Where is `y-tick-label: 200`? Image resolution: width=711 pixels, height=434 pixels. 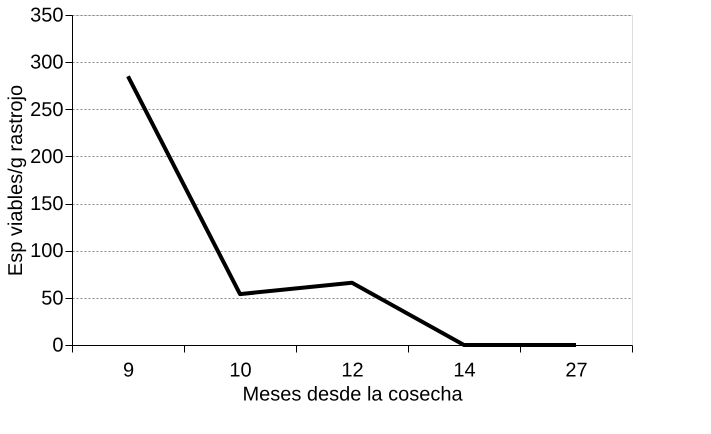 y-tick-label: 200 is located at coordinates (47, 157).